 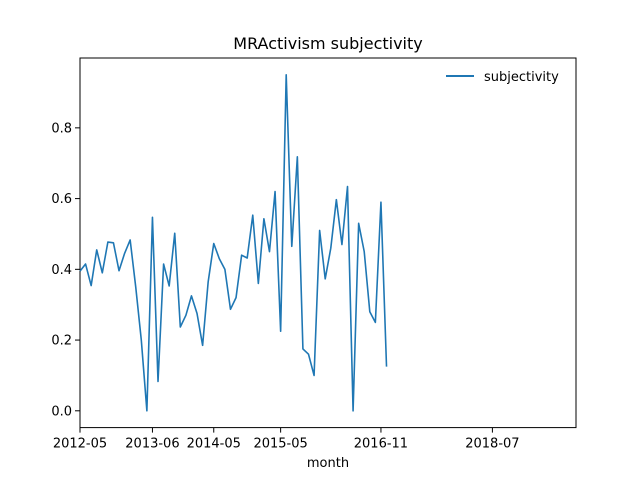 I want to click on x-tick-label: 2016-11, so click(x=381, y=444).